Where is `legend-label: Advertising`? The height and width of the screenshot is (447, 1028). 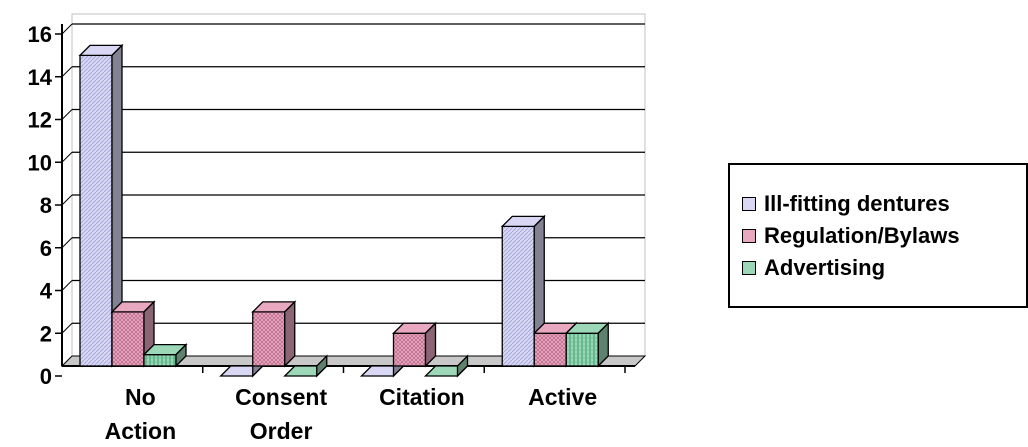
legend-label: Advertising is located at coordinates (825, 267).